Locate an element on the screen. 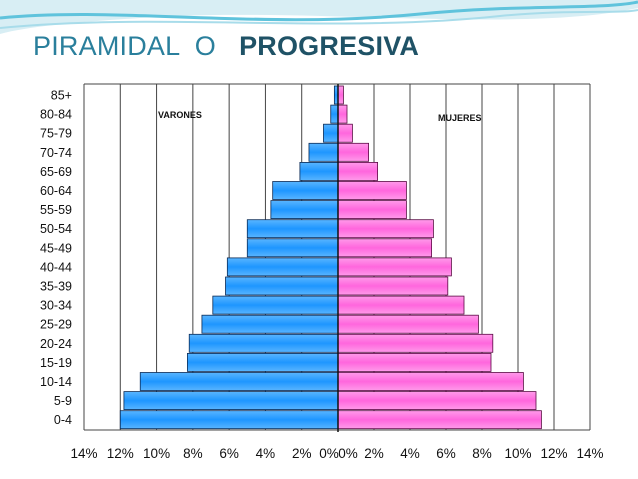 The image size is (638, 479). age-label-65-69: 65-69 is located at coordinates (56, 172).